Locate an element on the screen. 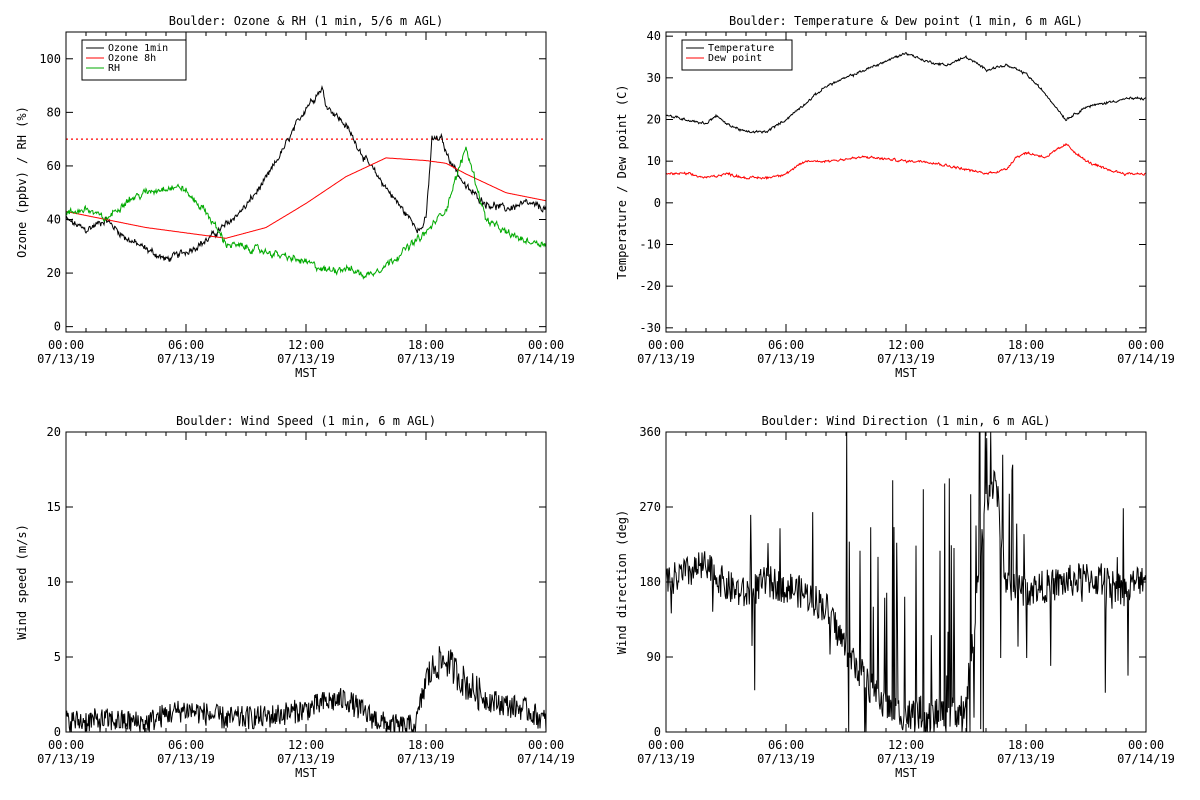 The height and width of the screenshot is (800, 1200). y-tick-label: 90 is located at coordinates (654, 657).